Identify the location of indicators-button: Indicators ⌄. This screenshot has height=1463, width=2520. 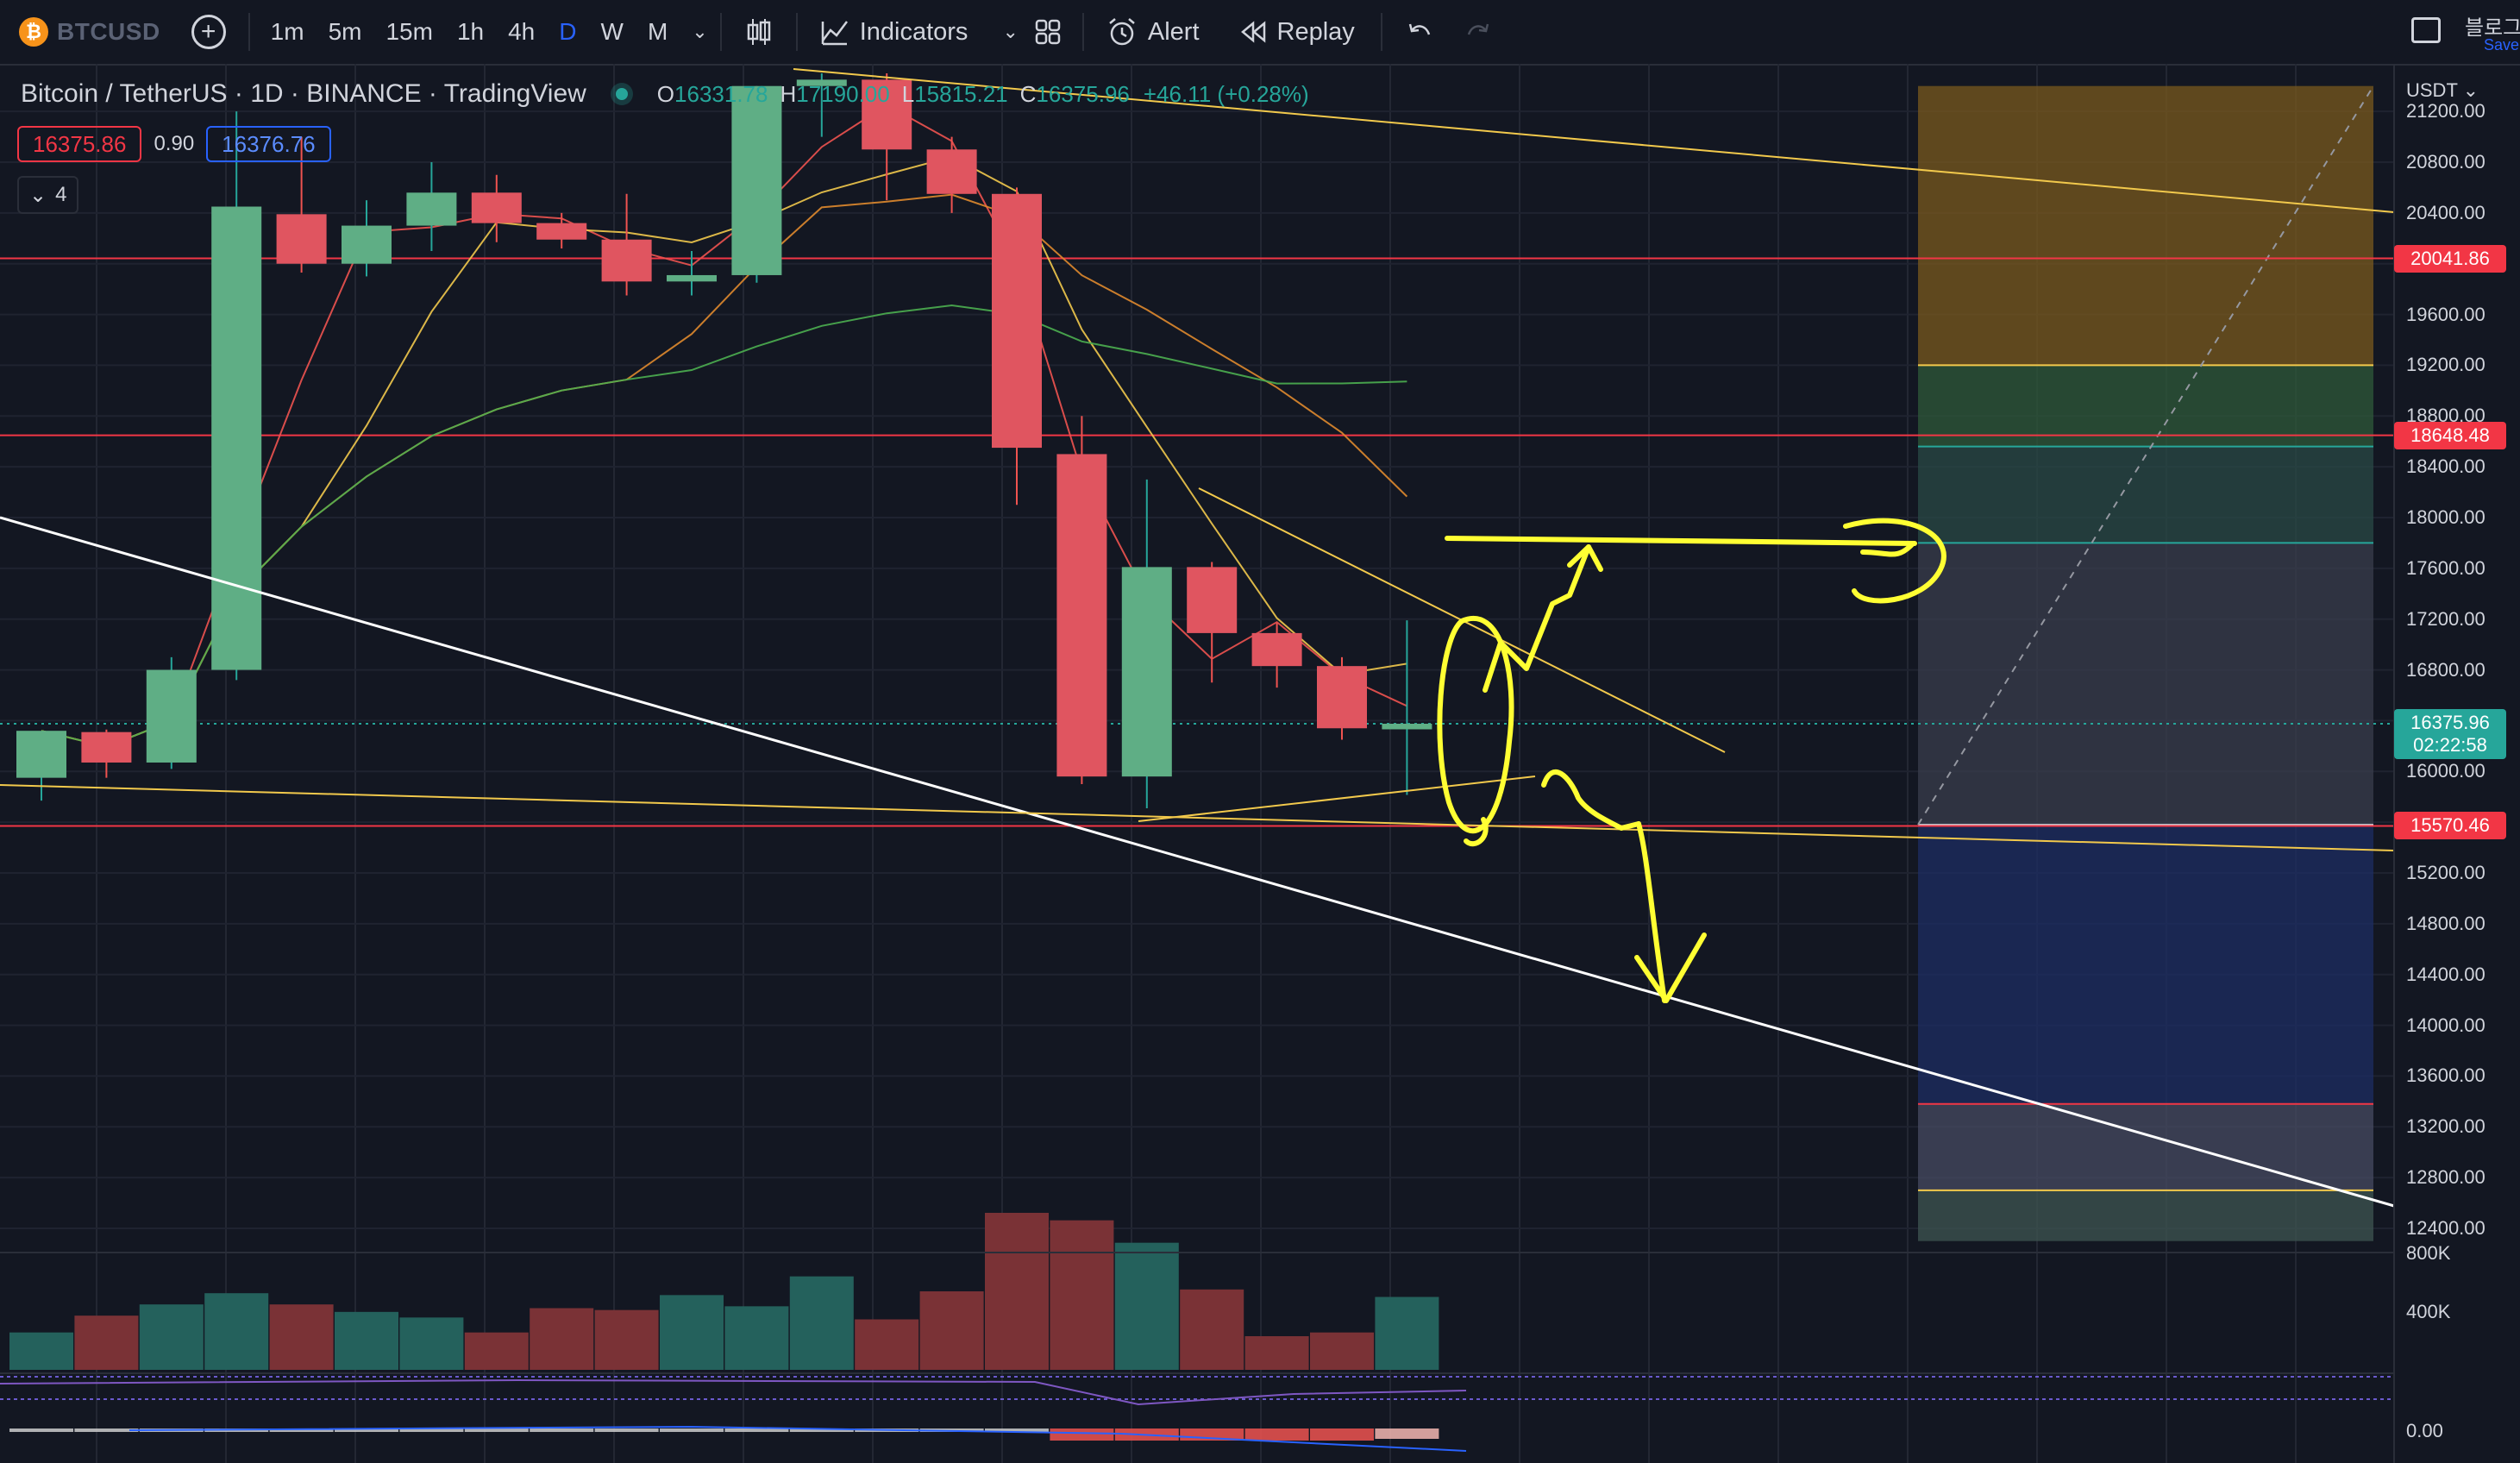
(915, 32).